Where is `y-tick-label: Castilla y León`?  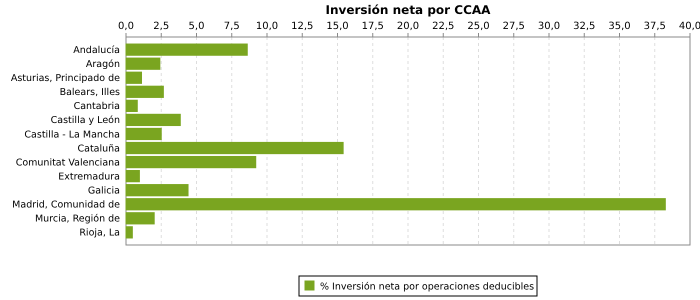 y-tick-label: Castilla y León is located at coordinates (85, 120).